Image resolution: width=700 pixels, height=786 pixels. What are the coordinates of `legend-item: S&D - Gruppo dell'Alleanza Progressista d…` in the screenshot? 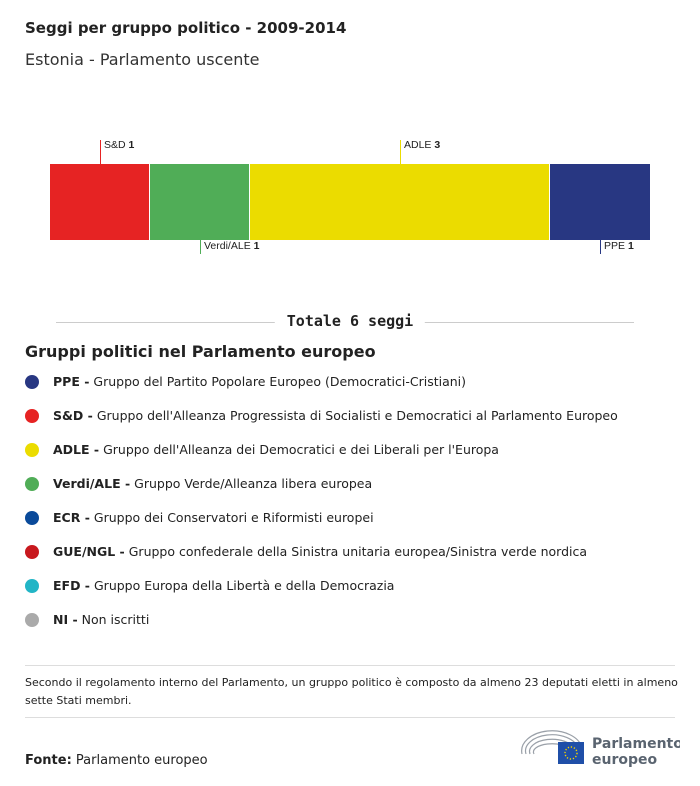 It's located at (321, 415).